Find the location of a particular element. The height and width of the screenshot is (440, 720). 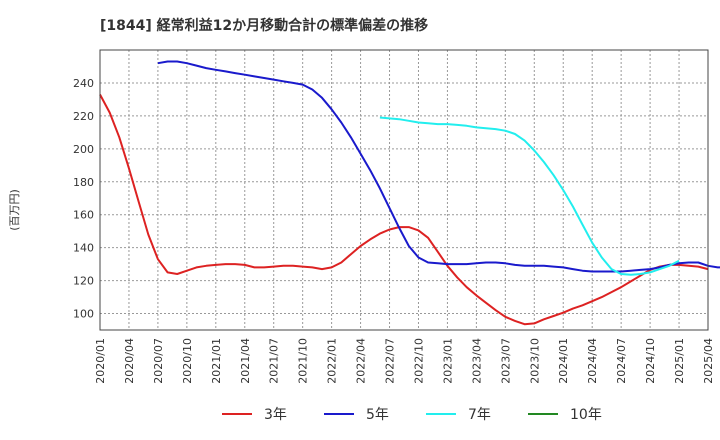

legend-label: 10年 is located at coordinates (586, 415).